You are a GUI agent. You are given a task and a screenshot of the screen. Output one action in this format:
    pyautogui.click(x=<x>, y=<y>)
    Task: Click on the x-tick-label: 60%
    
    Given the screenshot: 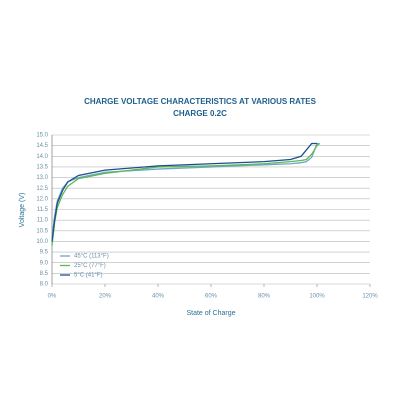 What is the action you would take?
    pyautogui.click(x=211, y=297)
    